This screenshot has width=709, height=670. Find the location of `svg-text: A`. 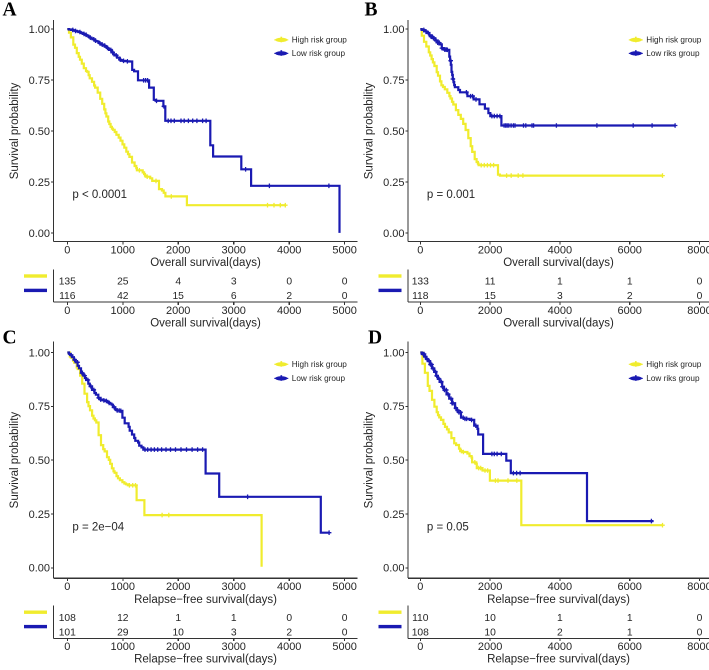

svg-text: A is located at coordinates (10, 10).